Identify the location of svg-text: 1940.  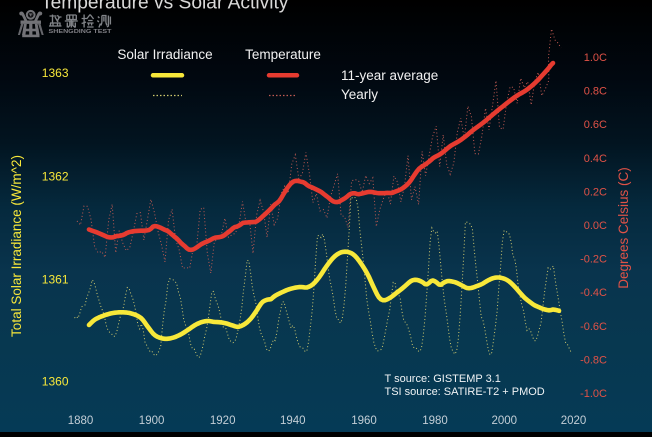
(293, 421).